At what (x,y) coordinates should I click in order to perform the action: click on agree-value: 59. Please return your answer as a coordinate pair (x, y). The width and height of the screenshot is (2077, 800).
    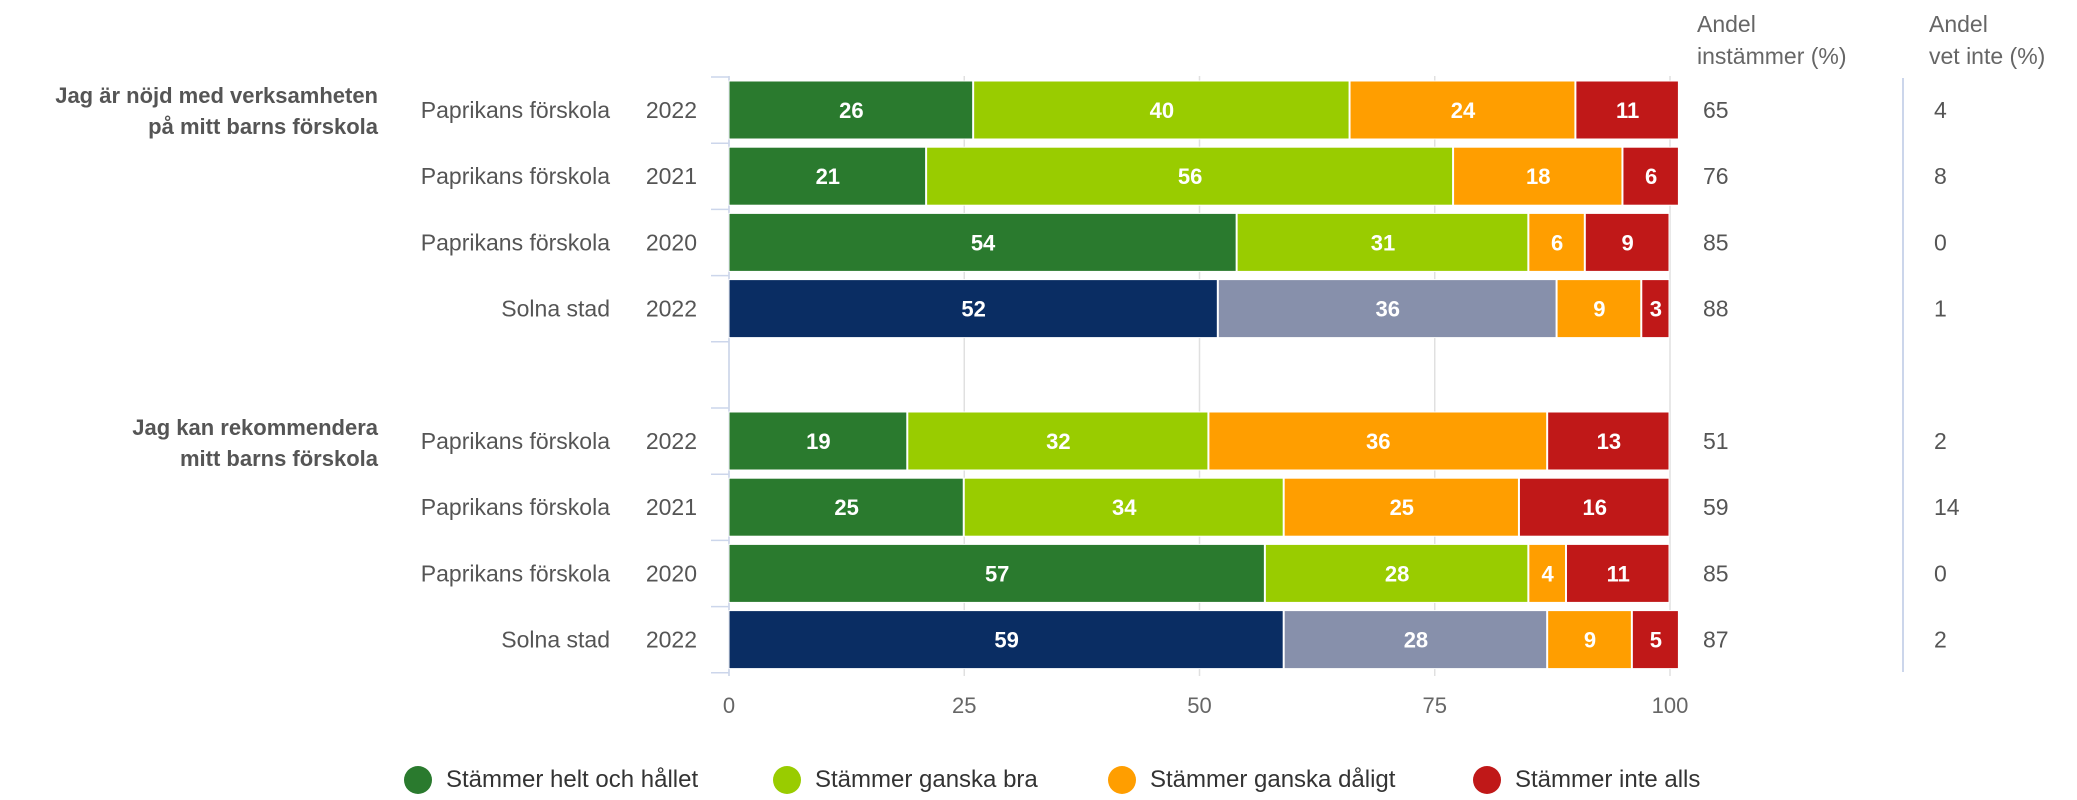
    Looking at the image, I should click on (1716, 507).